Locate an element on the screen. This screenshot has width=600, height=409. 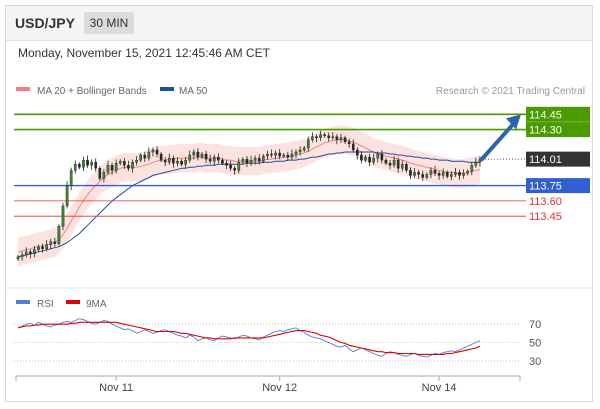
level-label-114.30: 114.30 is located at coordinates (545, 131).